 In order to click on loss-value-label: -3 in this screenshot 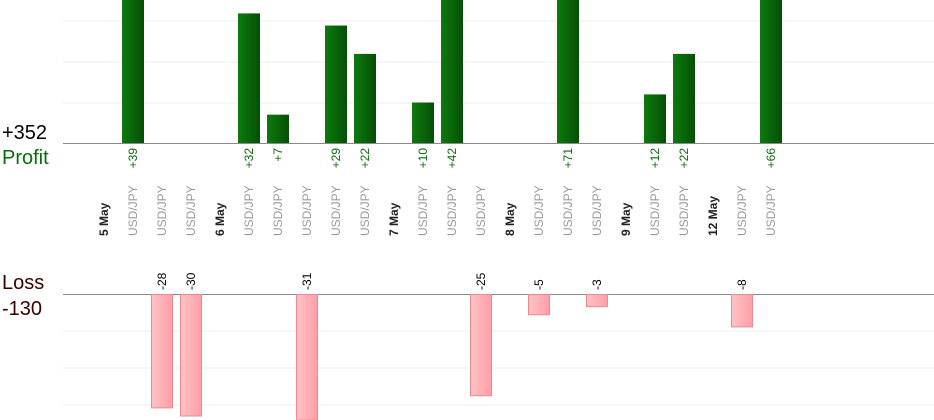, I will do `click(597, 284)`.